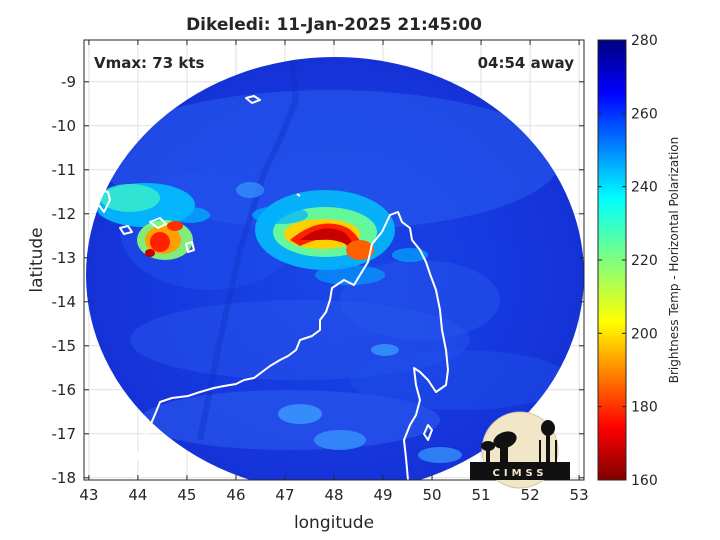  Describe the element at coordinates (644, 114) in the screenshot. I see `colorbar-tick-label: 260` at that location.